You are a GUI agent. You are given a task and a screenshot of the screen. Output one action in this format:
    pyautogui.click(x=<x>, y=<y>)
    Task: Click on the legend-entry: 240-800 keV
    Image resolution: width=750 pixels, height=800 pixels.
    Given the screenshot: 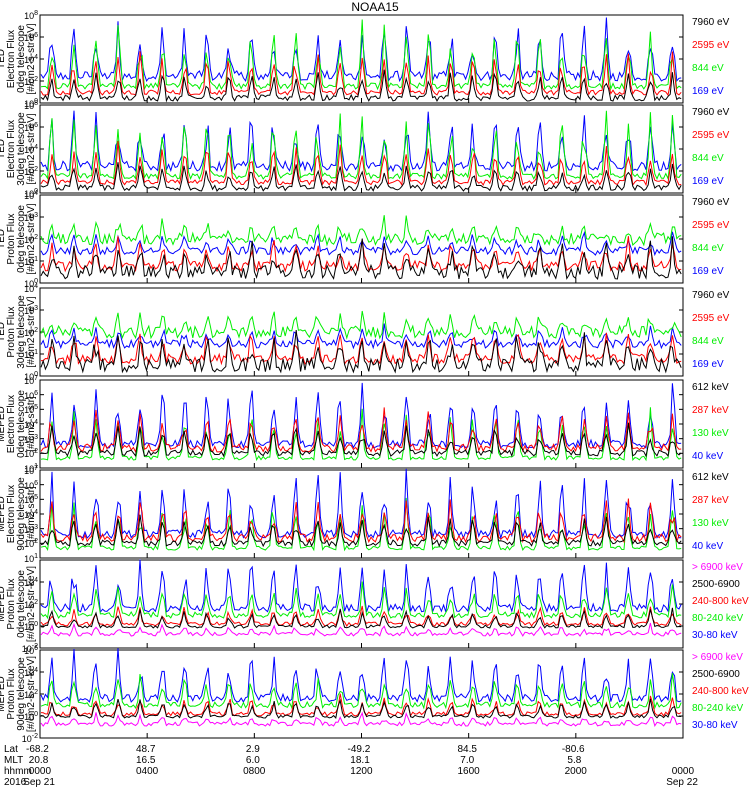 What is the action you would take?
    pyautogui.click(x=720, y=601)
    